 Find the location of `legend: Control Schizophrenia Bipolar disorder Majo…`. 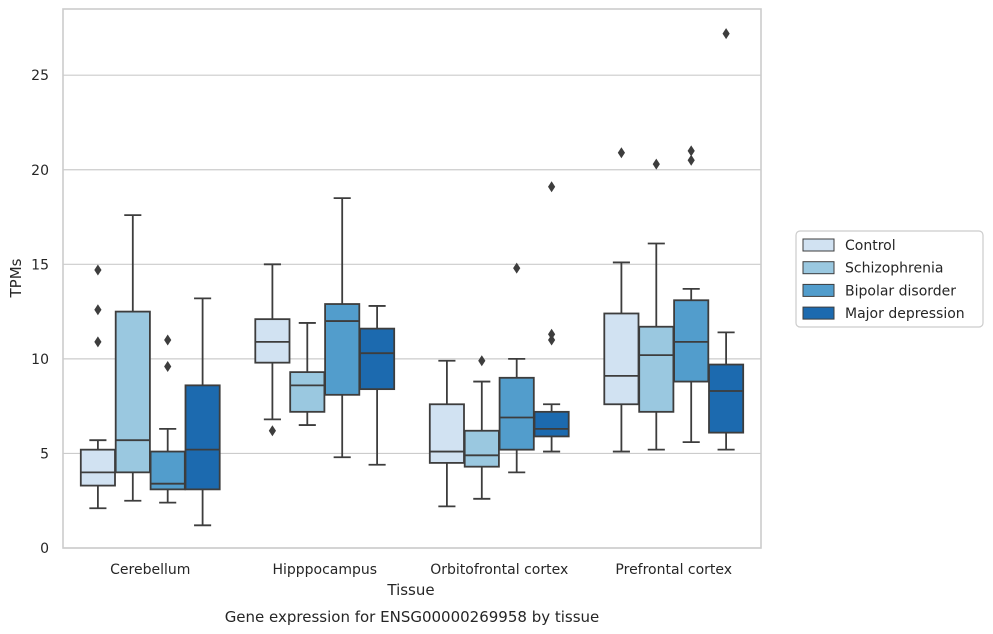

legend: Control Schizophrenia Bipolar disorder Majo… is located at coordinates (889, 279).